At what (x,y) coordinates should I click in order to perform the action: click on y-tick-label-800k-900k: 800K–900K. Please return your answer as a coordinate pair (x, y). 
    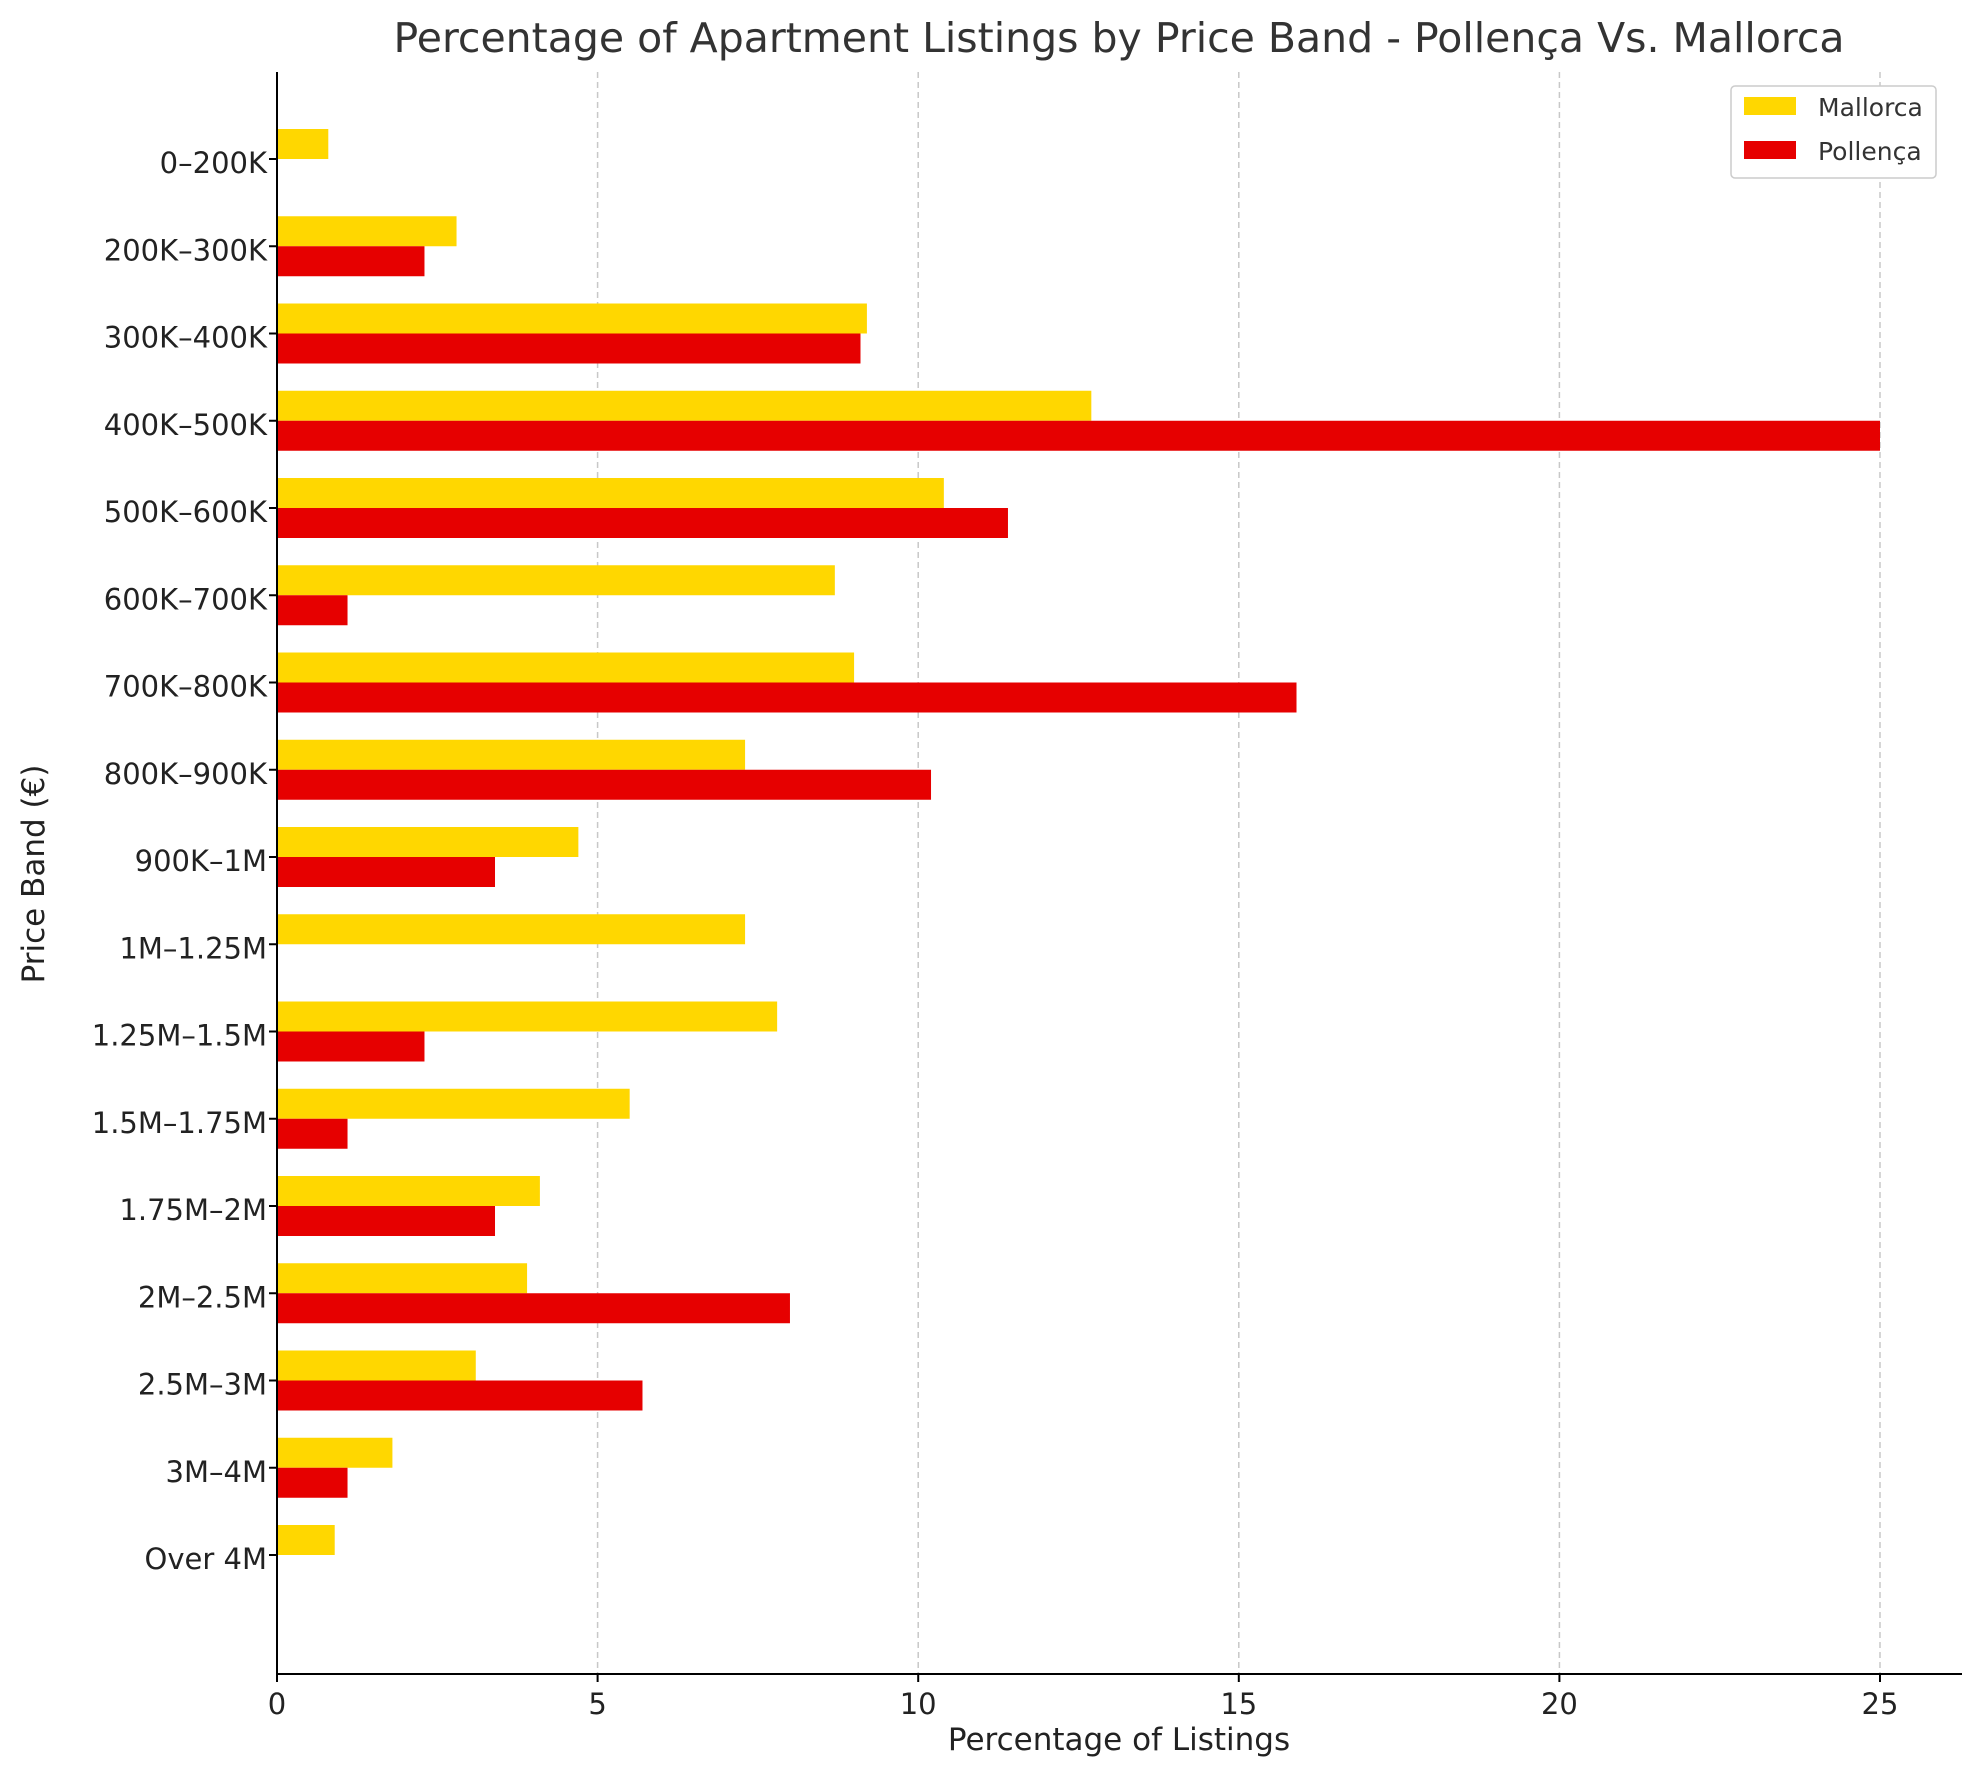
    Looking at the image, I should click on (186, 774).